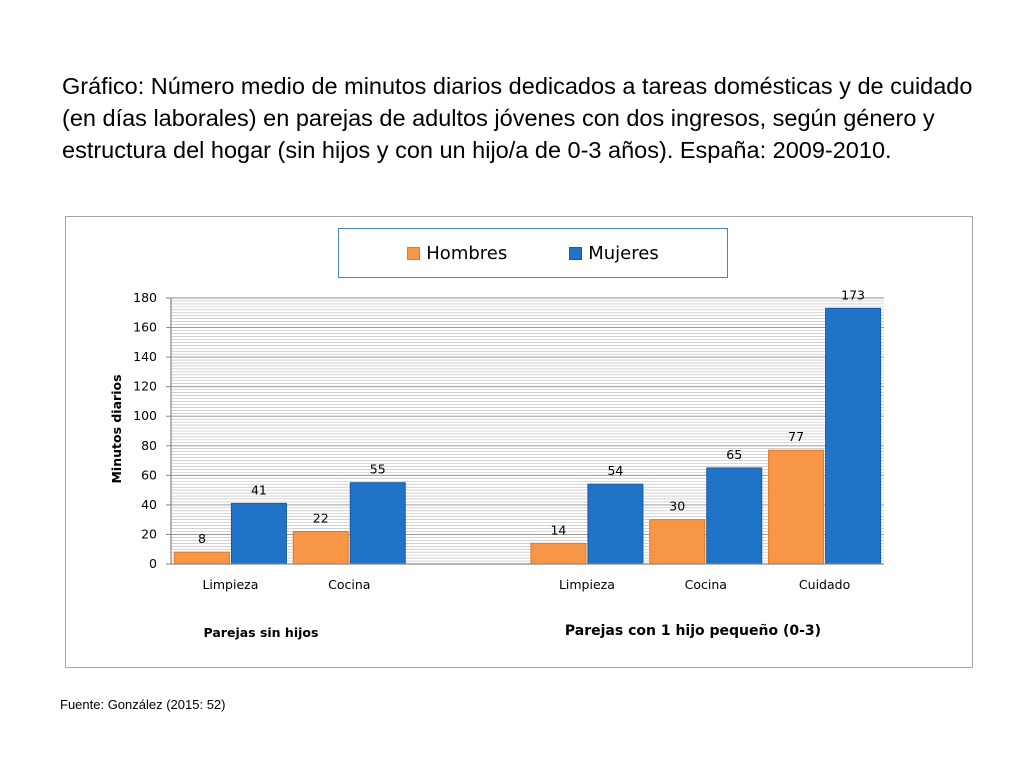  I want to click on y-tick-label: 180, so click(145, 297).